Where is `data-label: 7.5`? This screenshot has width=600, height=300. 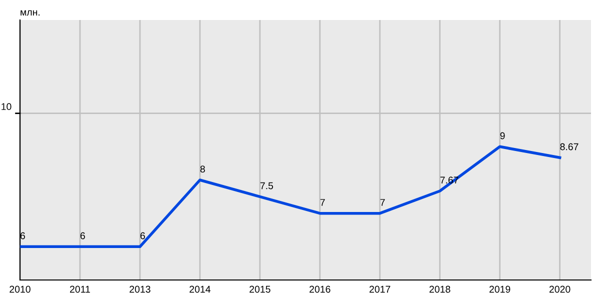
data-label: 7.5 is located at coordinates (267, 186).